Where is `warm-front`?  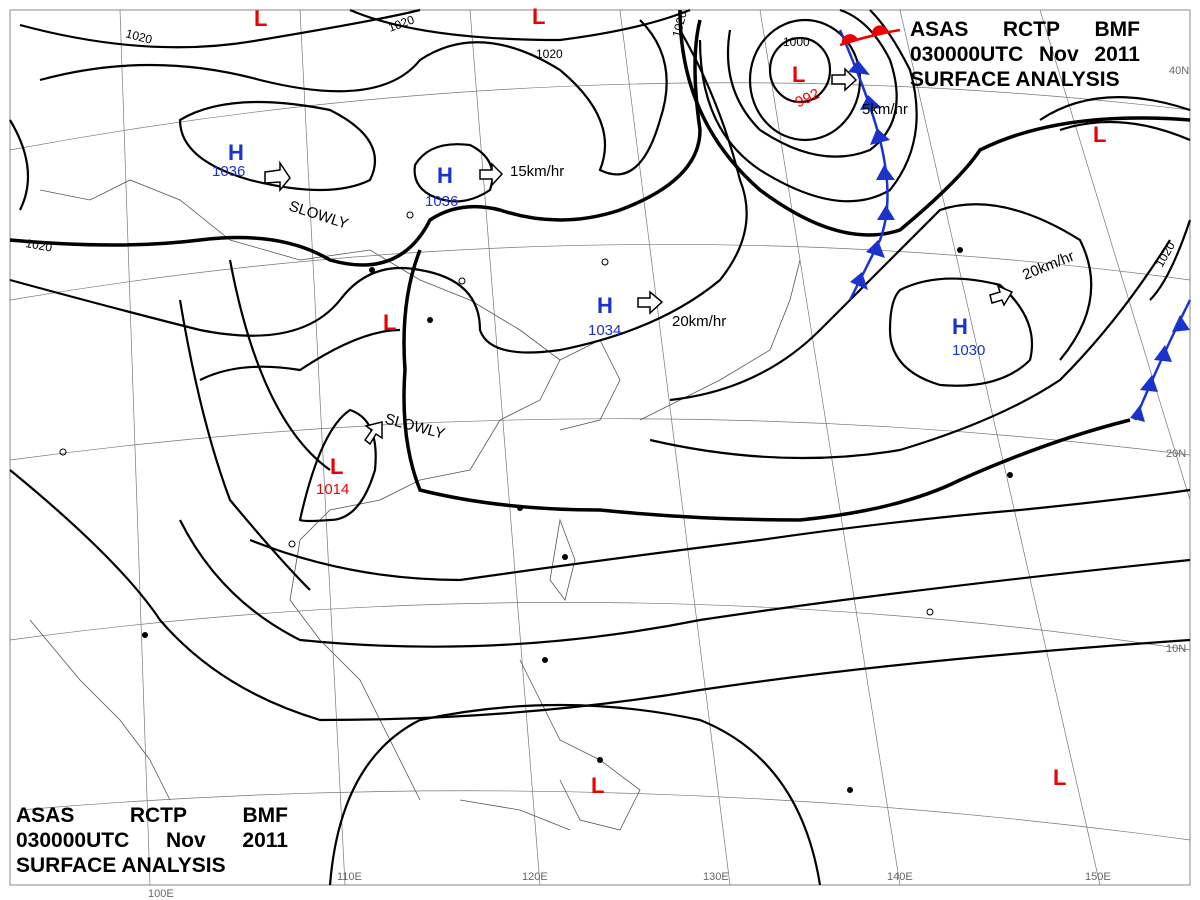 warm-front is located at coordinates (870, 36).